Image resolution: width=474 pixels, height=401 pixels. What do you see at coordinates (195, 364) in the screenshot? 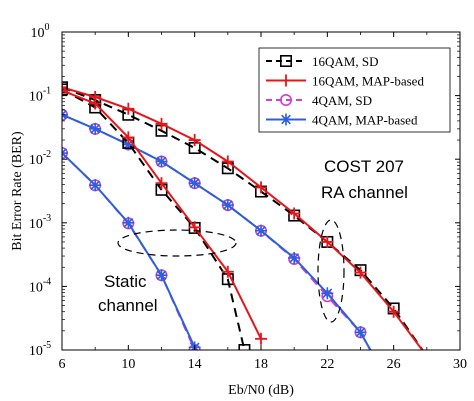
I see `x-tick-label: 14` at bounding box center [195, 364].